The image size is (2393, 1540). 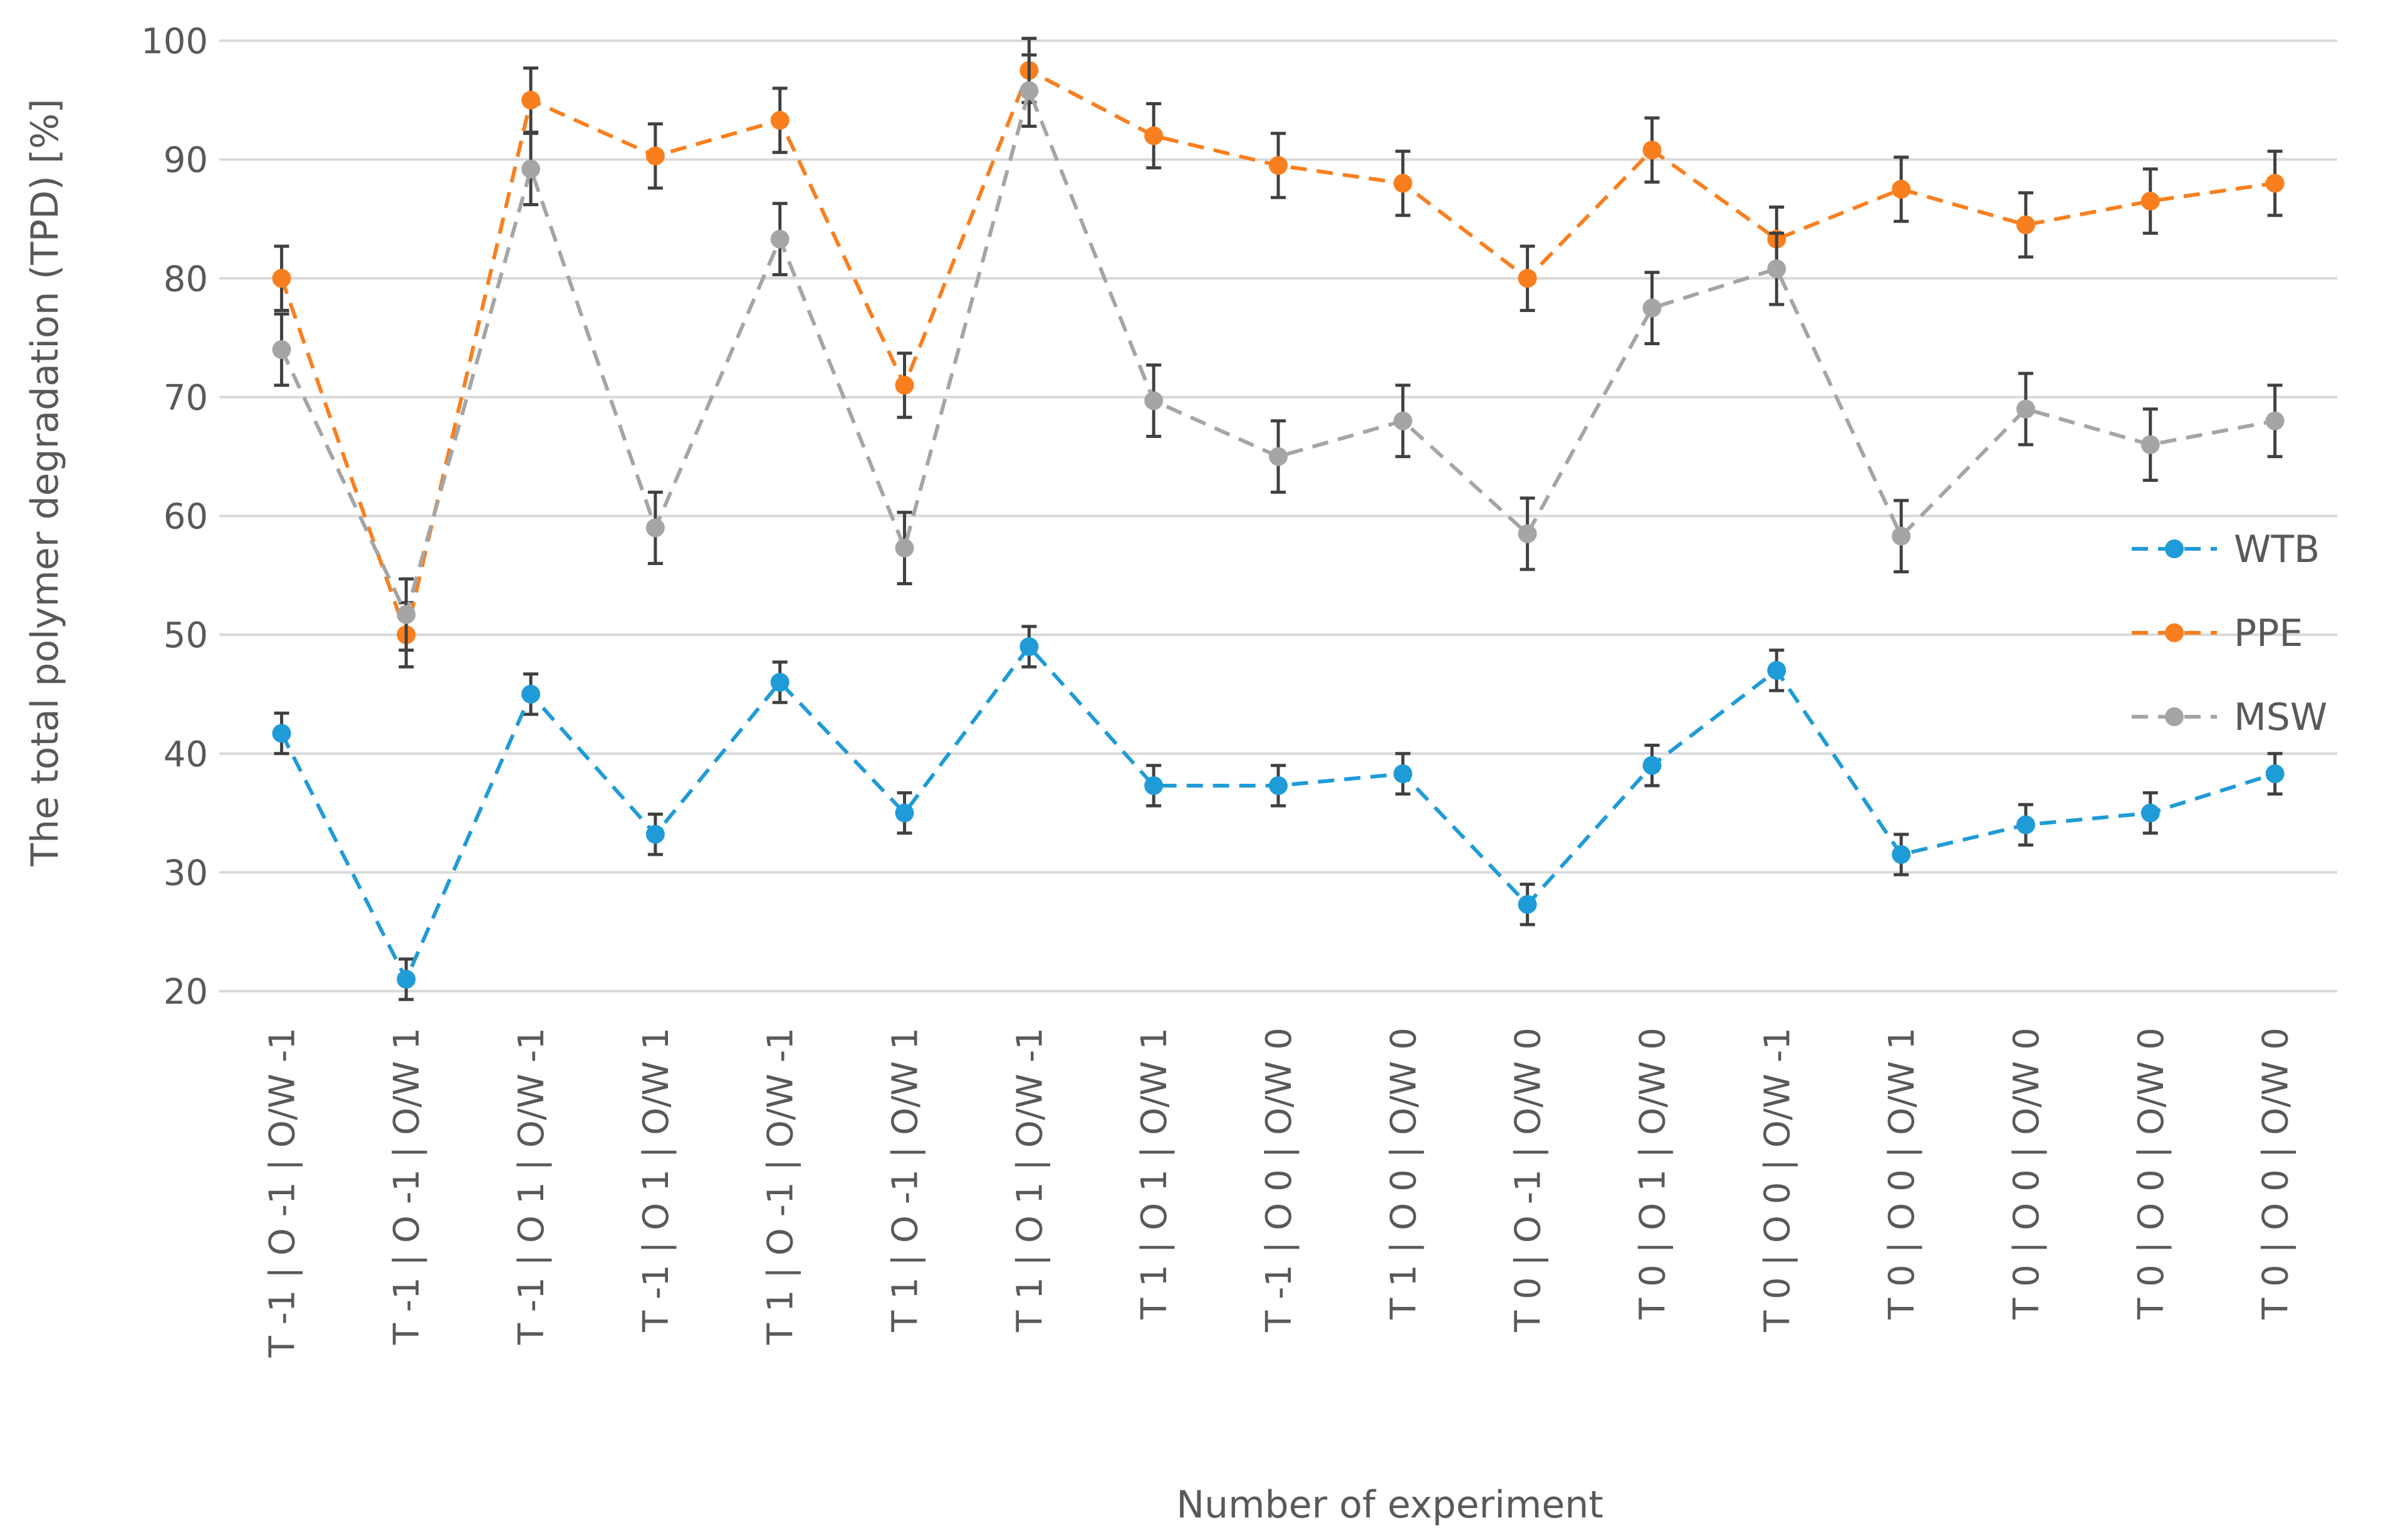 What do you see at coordinates (2217, 633) in the screenshot?
I see `legend-item-ppe: PPE` at bounding box center [2217, 633].